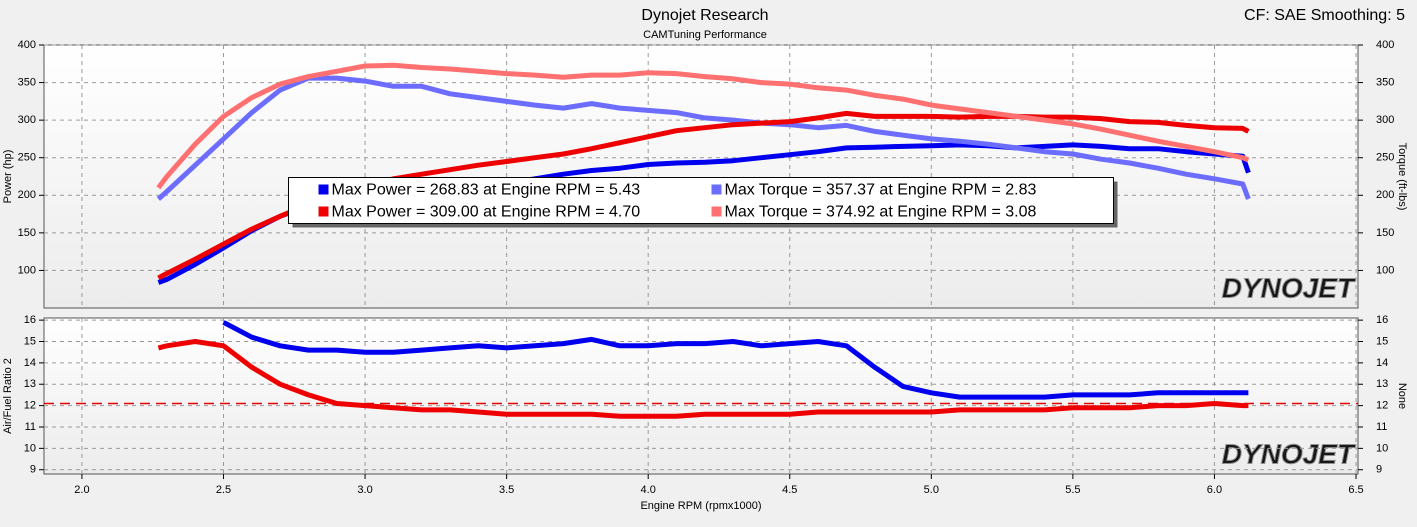 Image resolution: width=1417 pixels, height=527 pixels. What do you see at coordinates (1382, 320) in the screenshot?
I see `y2-tick-label: 16` at bounding box center [1382, 320].